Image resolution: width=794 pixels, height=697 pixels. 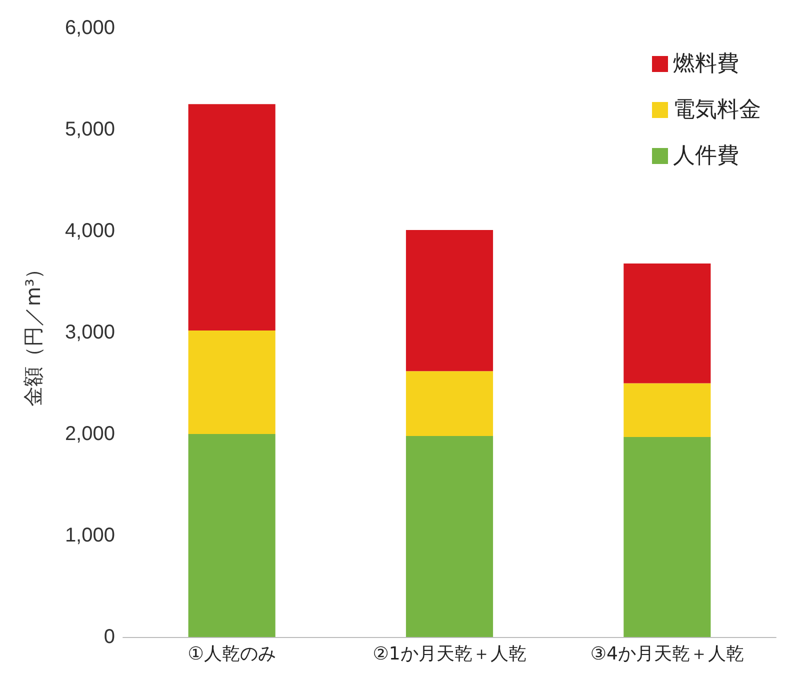 I want to click on legend-label: 電気料金, so click(x=717, y=110).